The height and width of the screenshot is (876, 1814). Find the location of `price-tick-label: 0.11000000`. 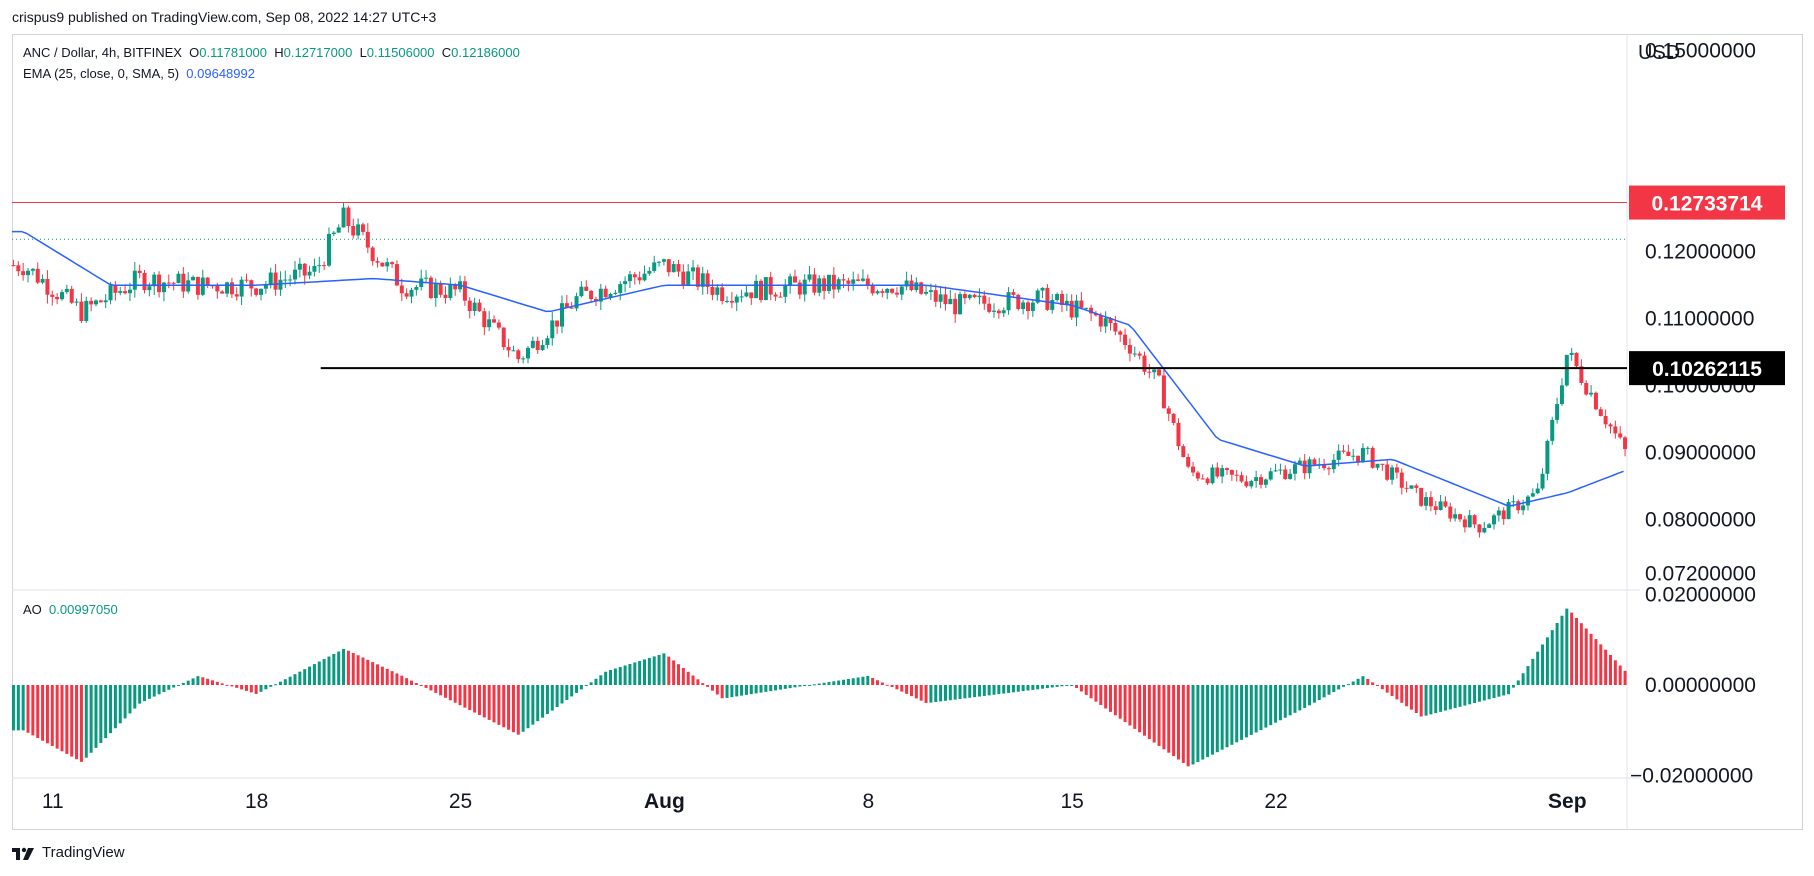

price-tick-label: 0.11000000 is located at coordinates (1699, 319).